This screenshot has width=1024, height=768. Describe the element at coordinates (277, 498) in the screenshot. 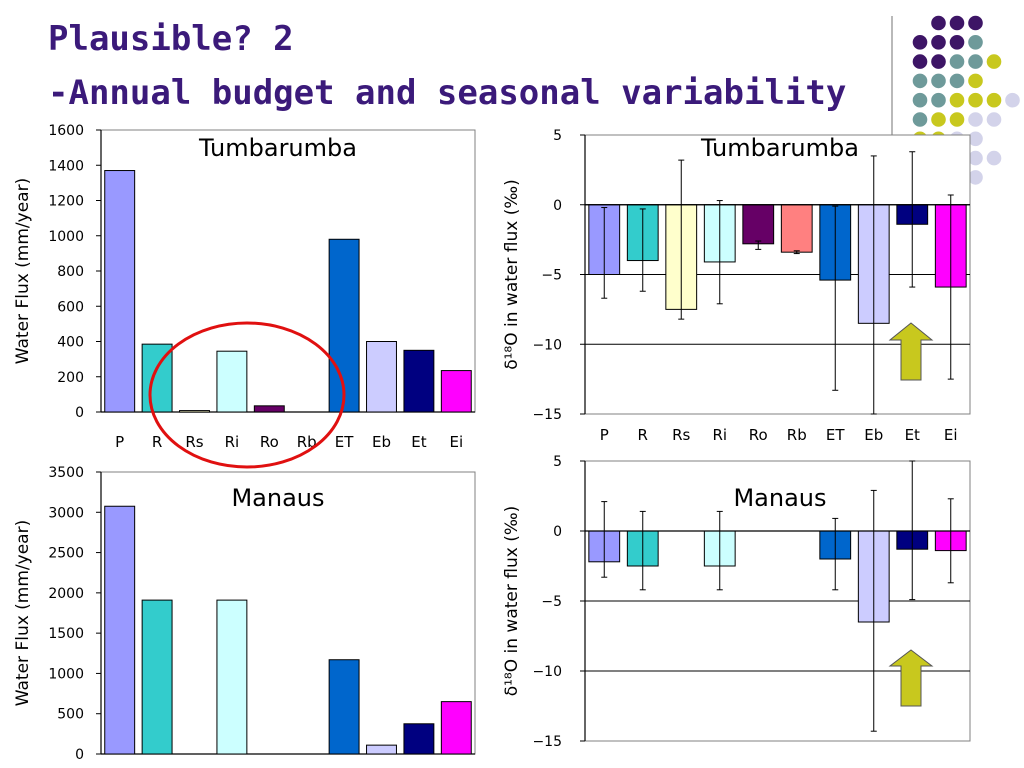

I see `chart-title: Manaus` at that location.